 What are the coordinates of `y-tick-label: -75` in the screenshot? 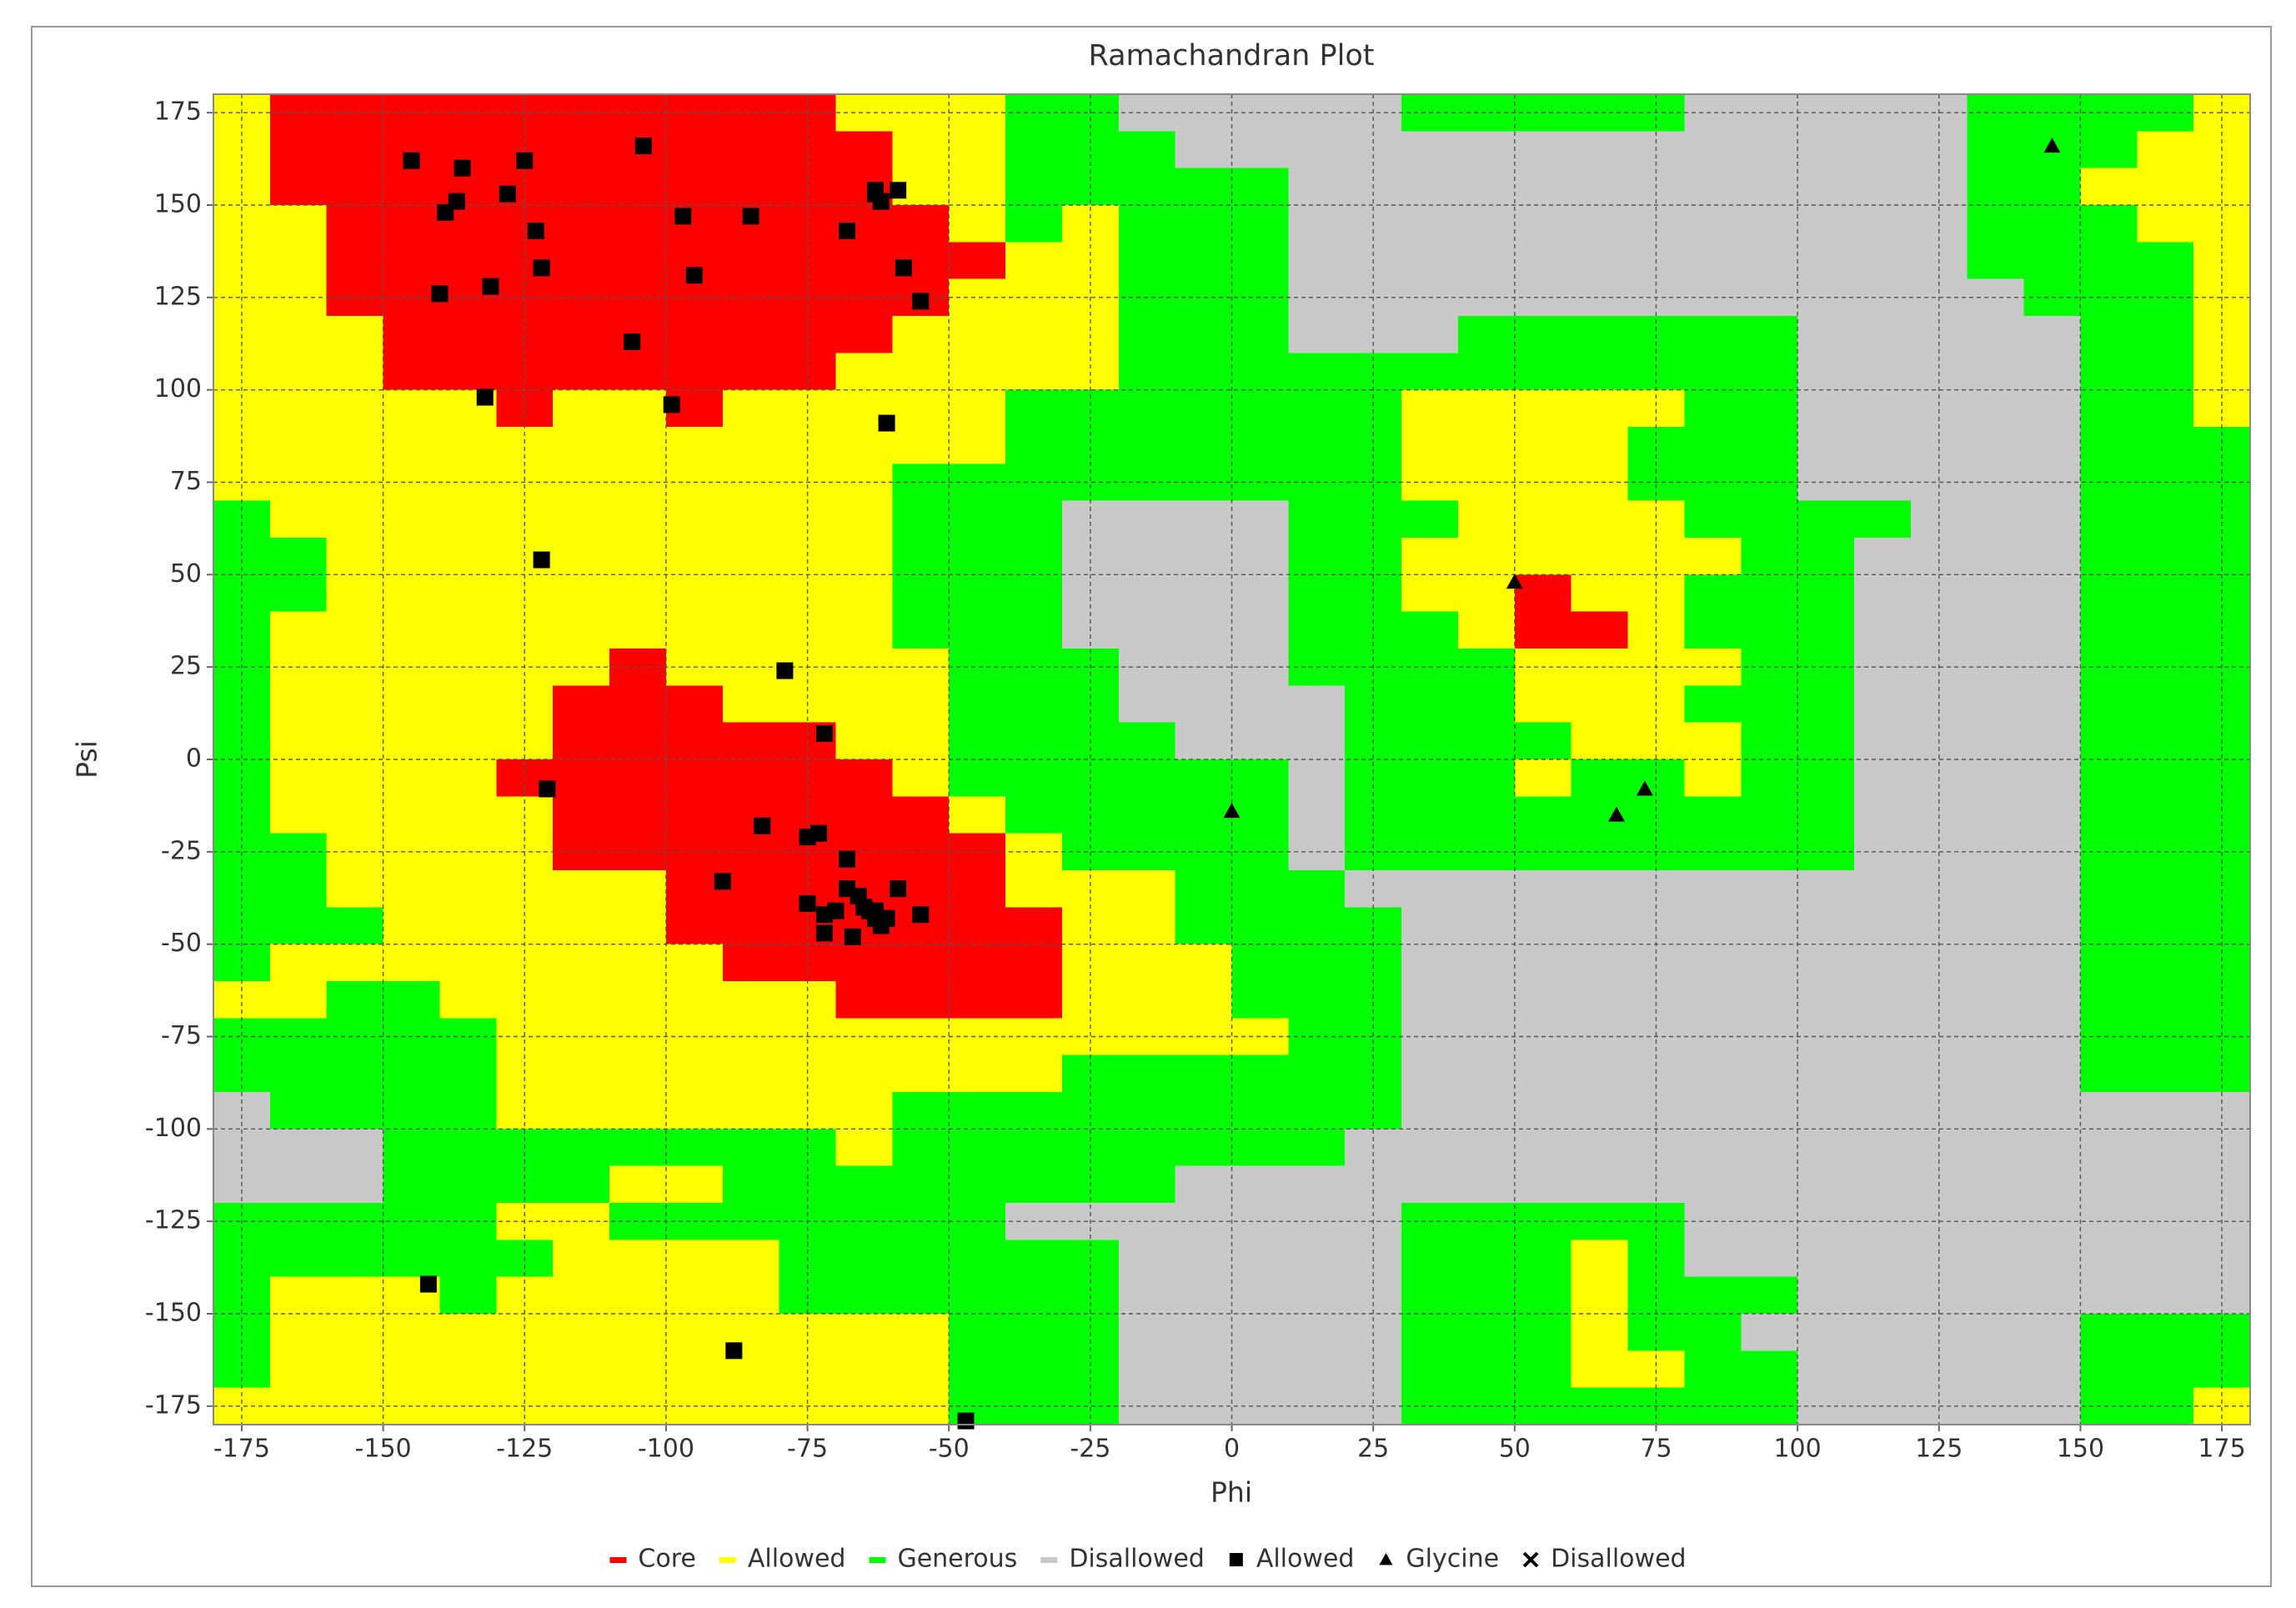 It's located at (181, 1035).